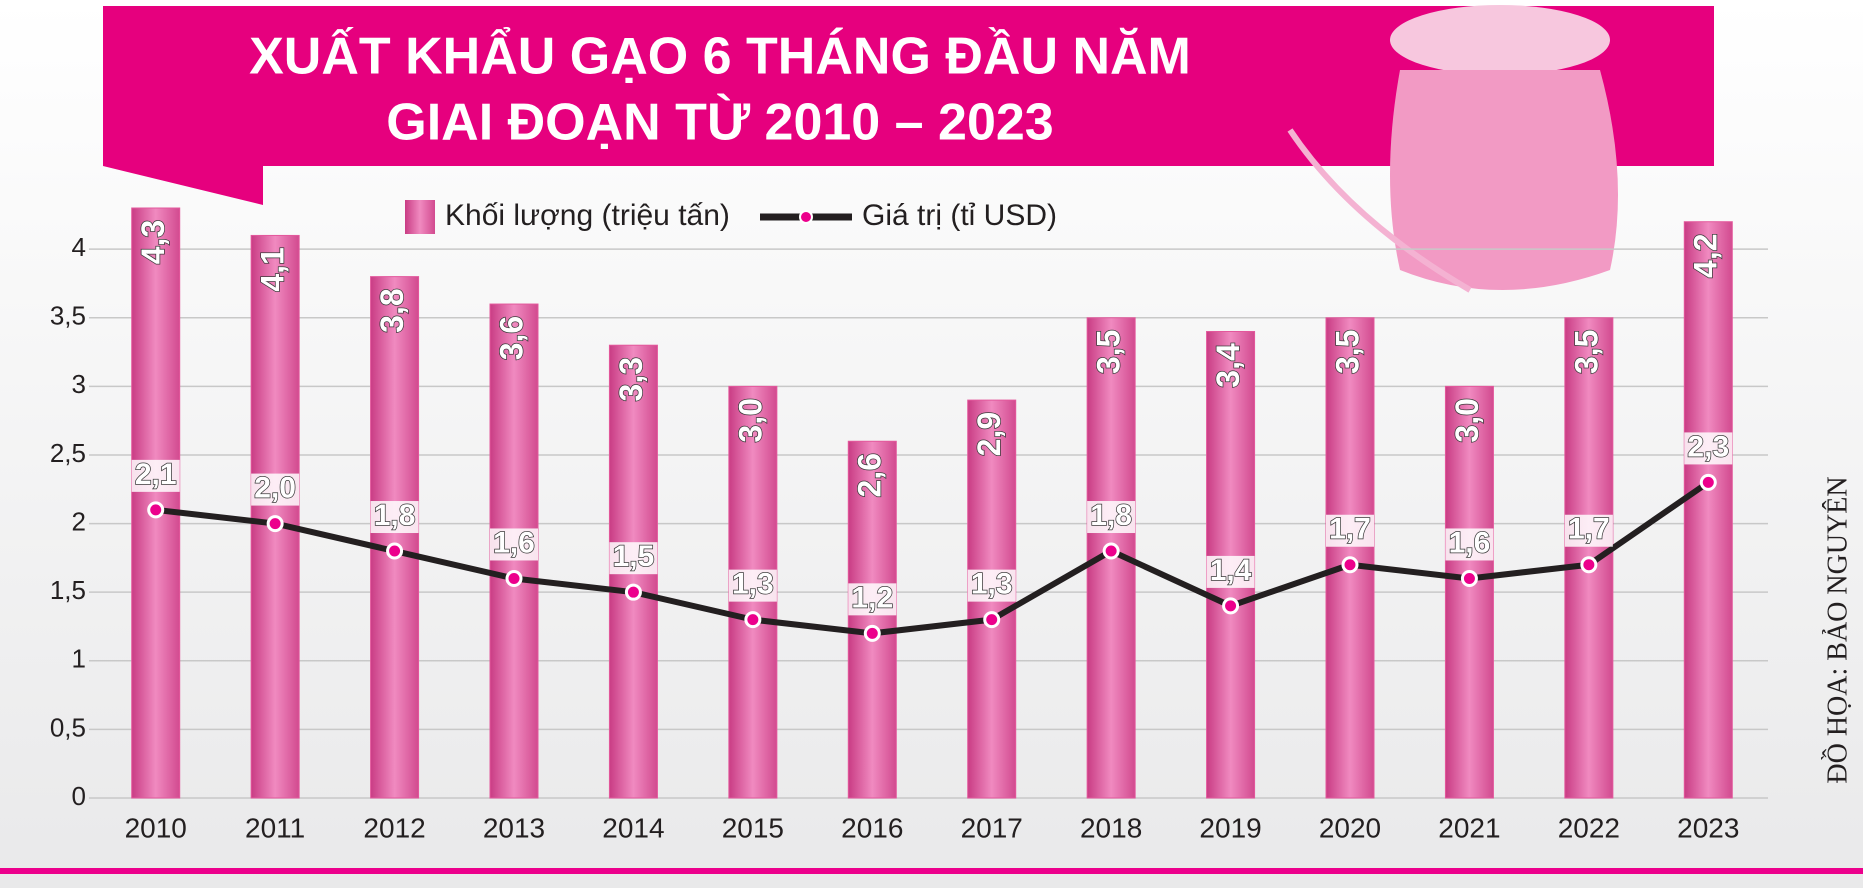 The height and width of the screenshot is (888, 1863). Describe the element at coordinates (156, 827) in the screenshot. I see `x-tick-label: 2010` at that location.